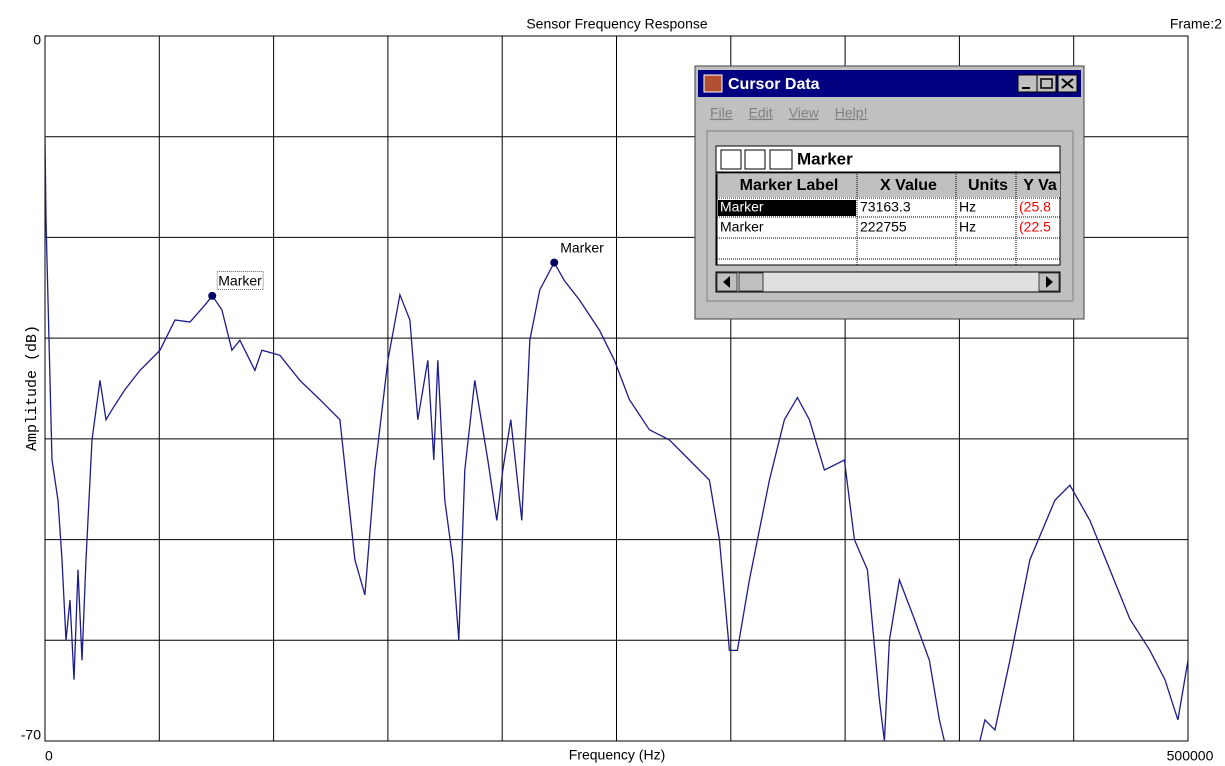 The image size is (1225, 766). What do you see at coordinates (1196, 24) in the screenshot?
I see `frame-label: Frame:2` at bounding box center [1196, 24].